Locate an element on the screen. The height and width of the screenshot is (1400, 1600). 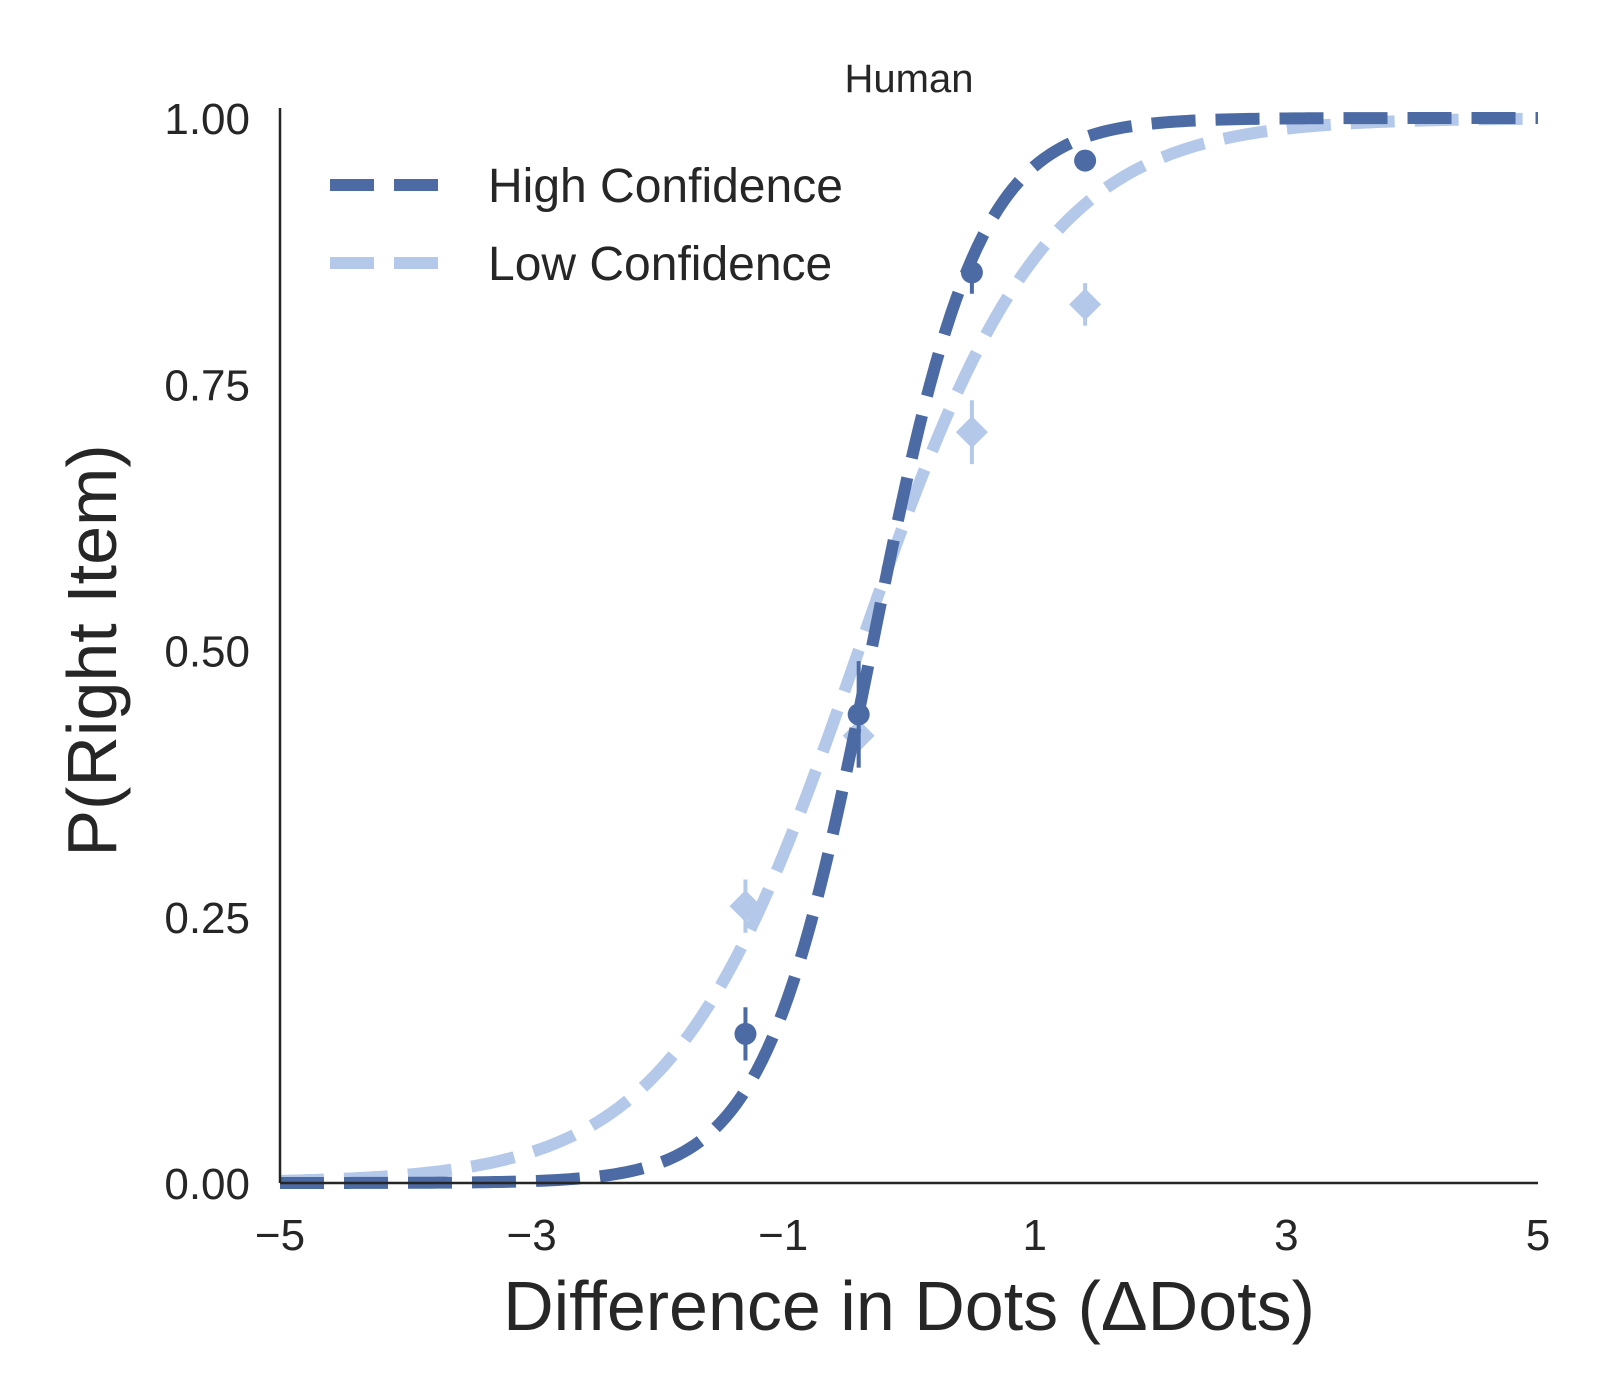
legend-label: Low Confidence is located at coordinates (660, 264).